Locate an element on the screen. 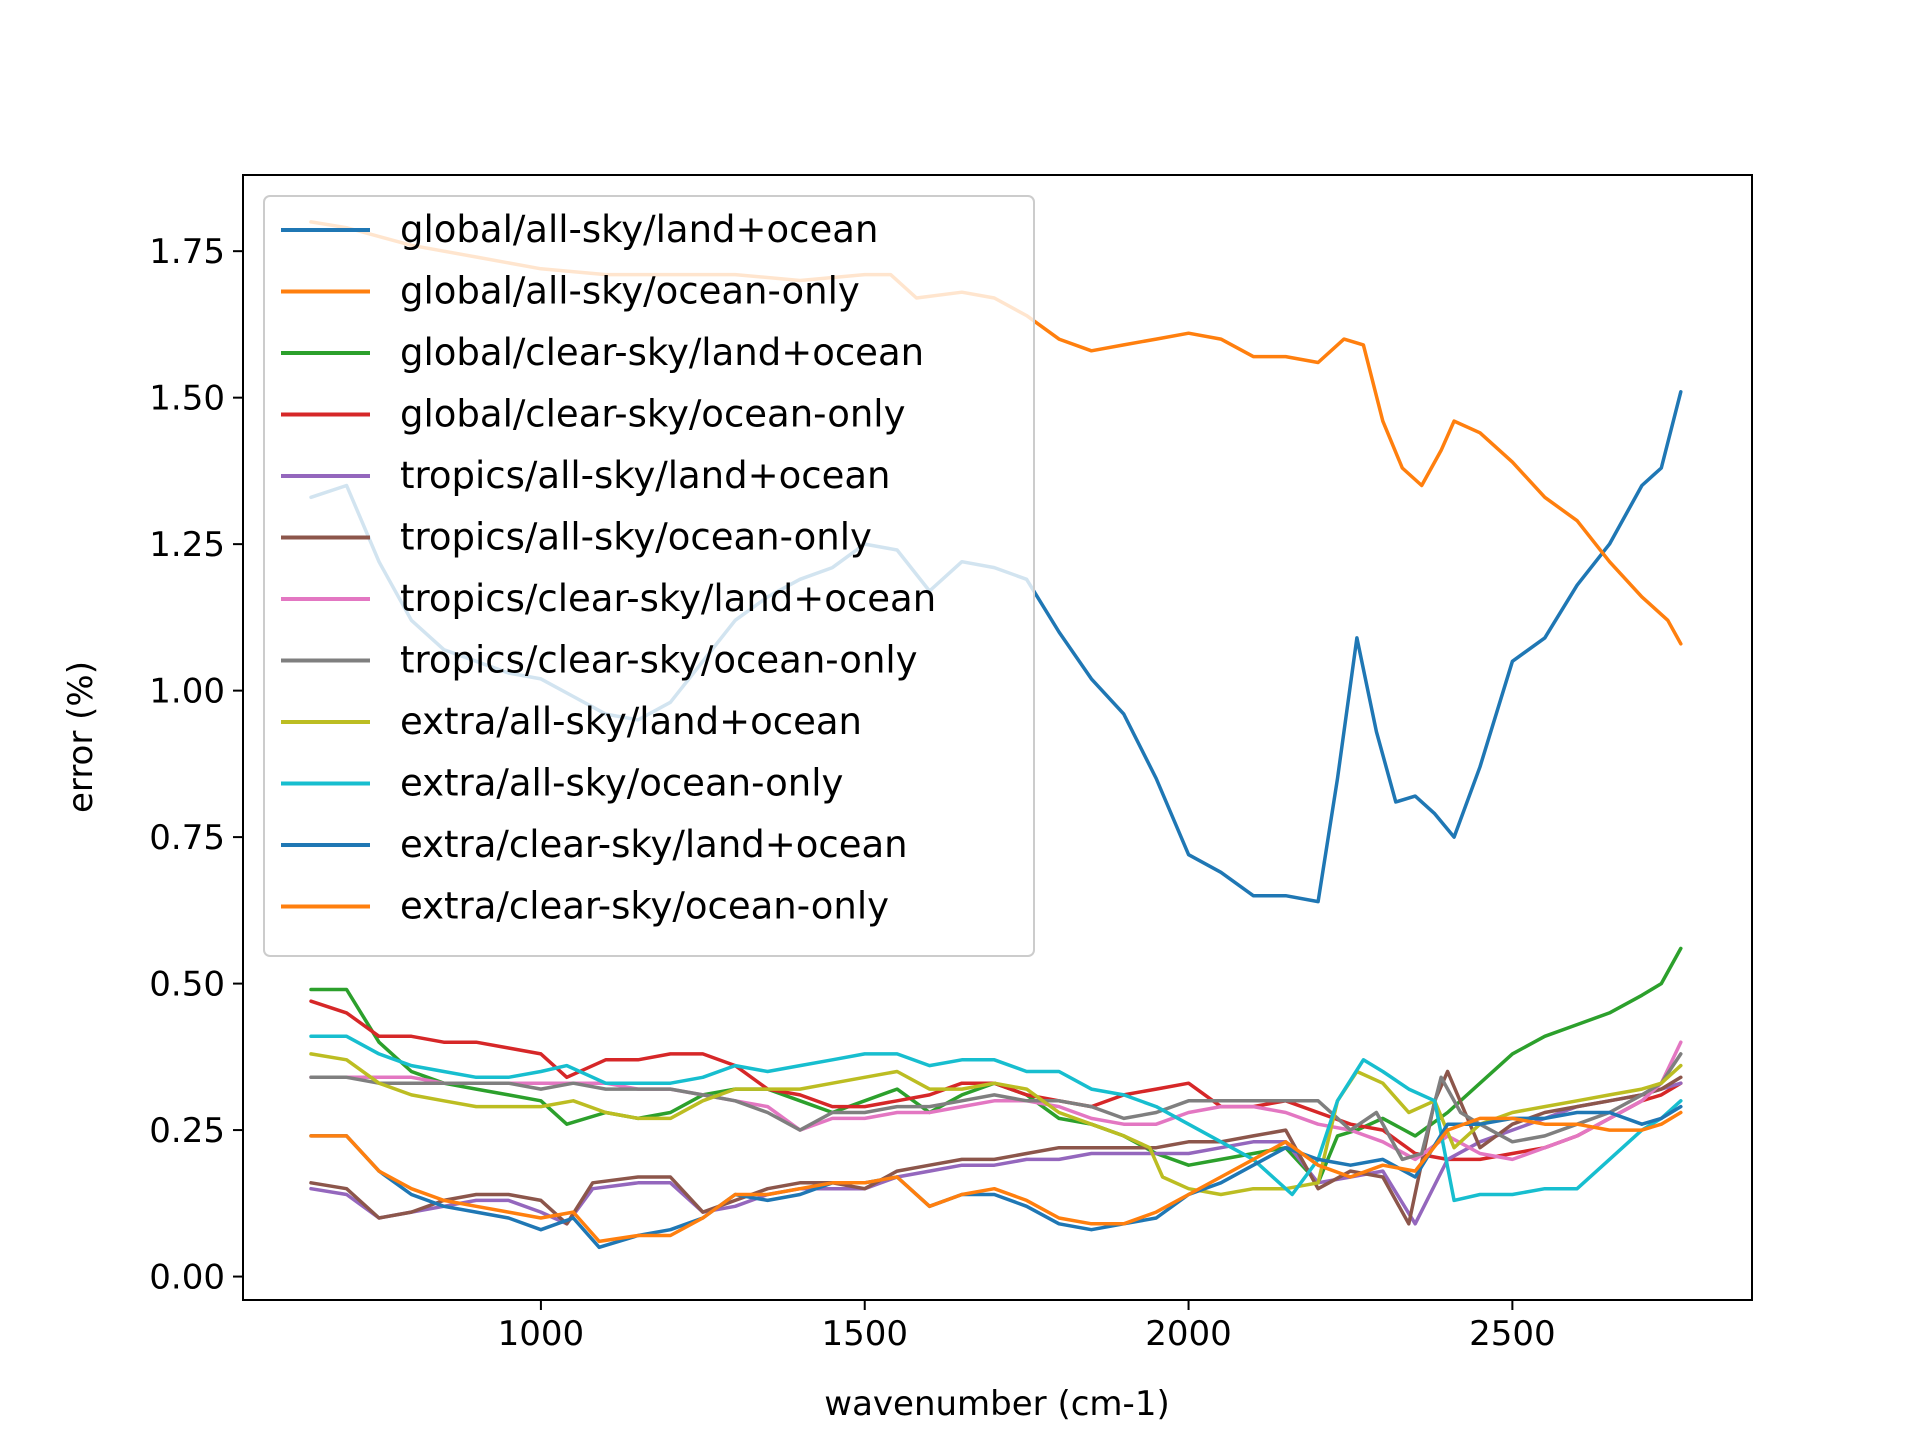 The image size is (1920, 1440). legend-label: extra/all-sky/ocean-only is located at coordinates (621, 783).